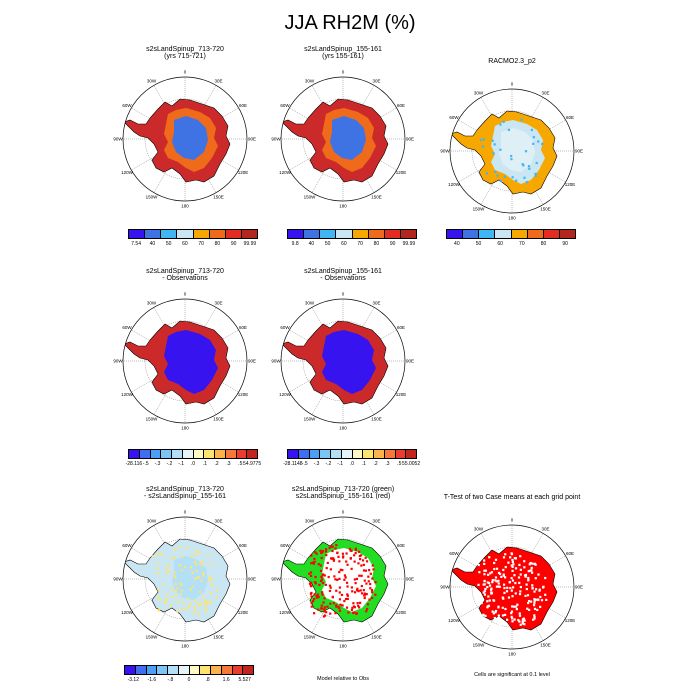 Image resolution: width=700 pixels, height=700 pixels. What do you see at coordinates (352, 239) in the screenshot?
I see `colorbar-2: 9.8 40 50 60 70 80 90 99.99` at bounding box center [352, 239].